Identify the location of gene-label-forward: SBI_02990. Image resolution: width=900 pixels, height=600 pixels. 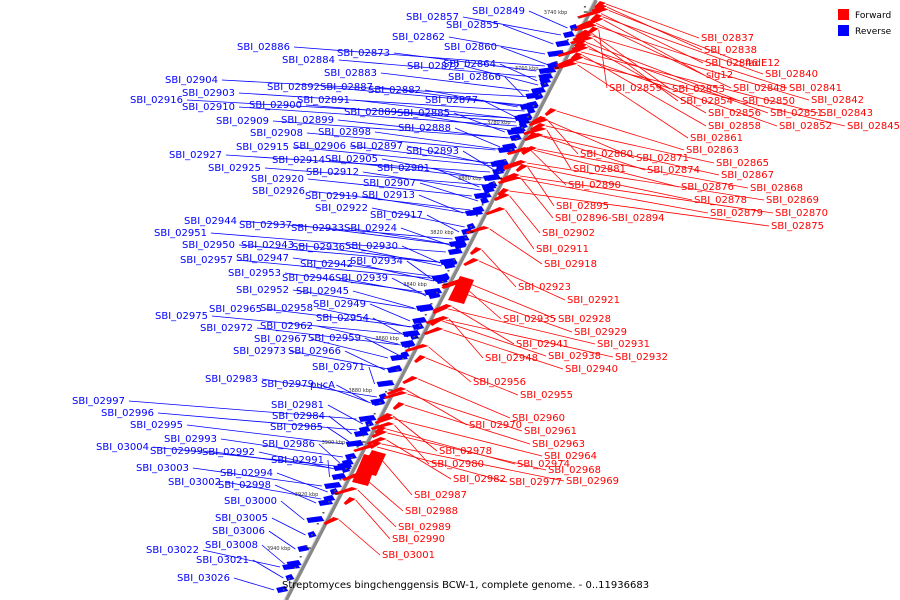
(418, 539).